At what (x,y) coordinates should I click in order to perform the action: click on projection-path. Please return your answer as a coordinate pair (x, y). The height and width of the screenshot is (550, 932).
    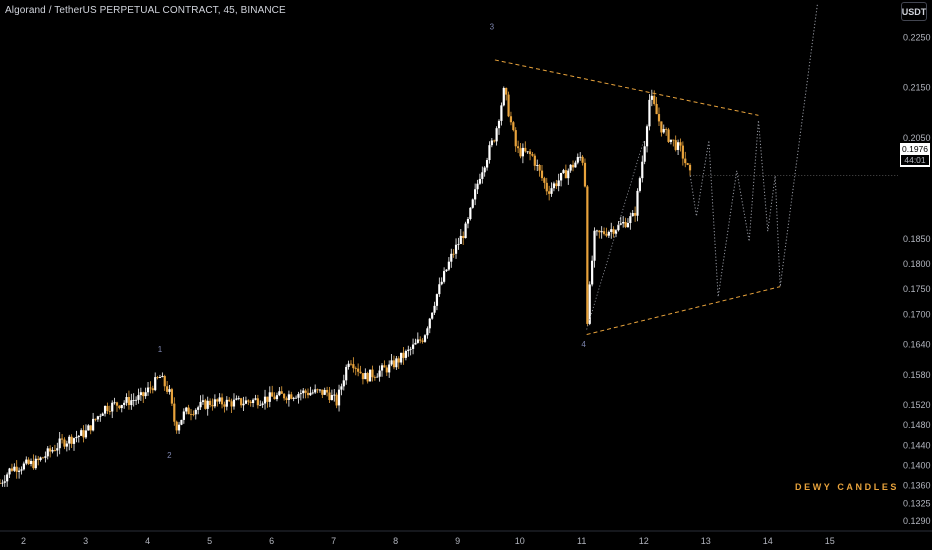
    Looking at the image, I should click on (702, 167).